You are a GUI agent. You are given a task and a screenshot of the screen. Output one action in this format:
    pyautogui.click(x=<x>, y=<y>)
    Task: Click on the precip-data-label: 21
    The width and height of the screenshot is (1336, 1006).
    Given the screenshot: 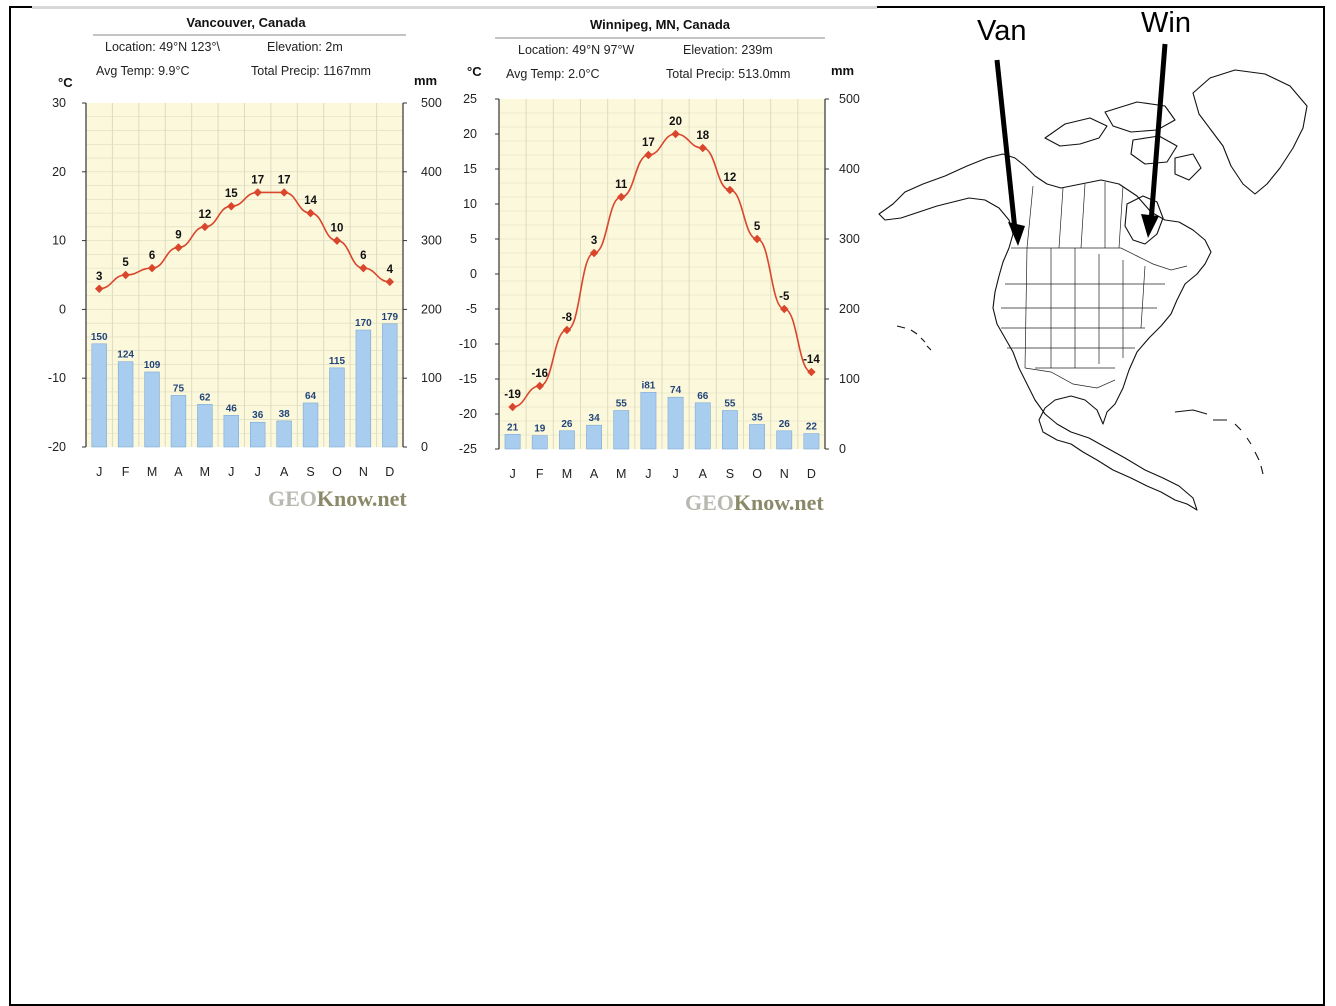 What is the action you would take?
    pyautogui.click(x=513, y=427)
    